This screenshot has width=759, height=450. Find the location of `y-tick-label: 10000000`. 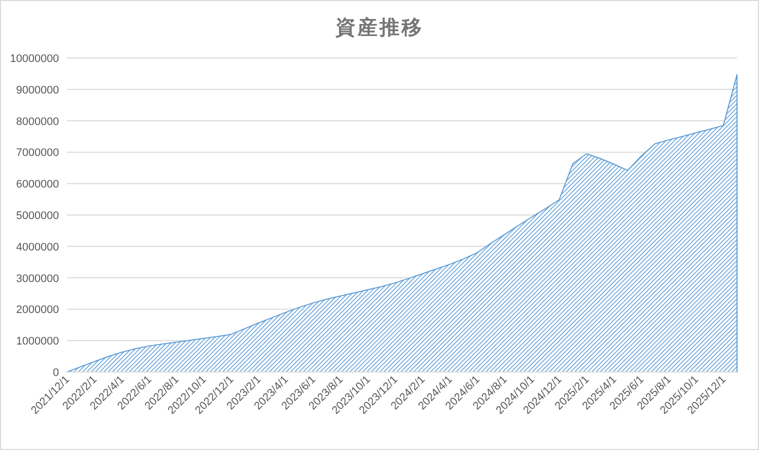

y-tick-label: 10000000 is located at coordinates (34, 59).